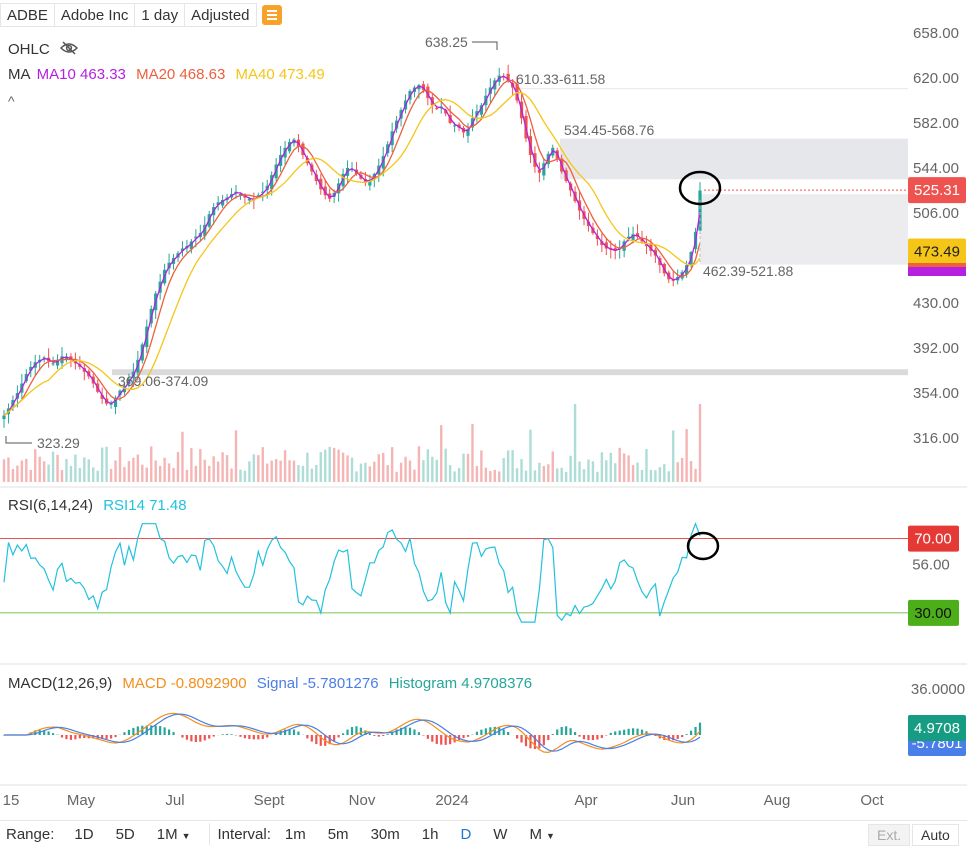 This screenshot has height=847, width=967. I want to click on ohlc-label: OHLC, so click(29, 49).